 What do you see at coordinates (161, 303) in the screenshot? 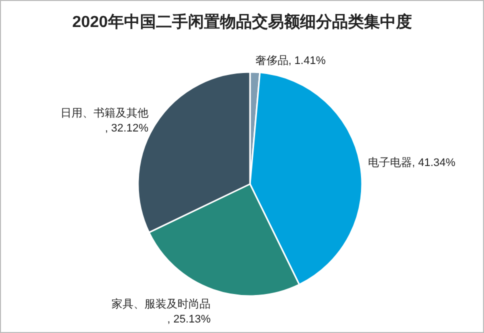
I see `slice-label: 家具、服装及时尚品` at bounding box center [161, 303].